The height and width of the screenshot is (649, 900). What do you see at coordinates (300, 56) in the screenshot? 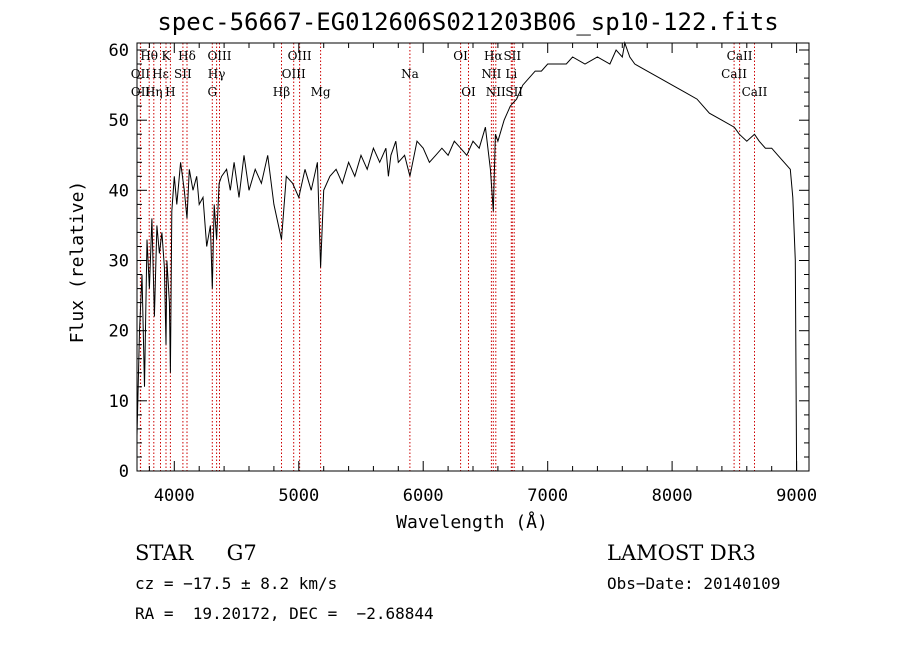
I see `line-label-13: OIII` at bounding box center [300, 56].